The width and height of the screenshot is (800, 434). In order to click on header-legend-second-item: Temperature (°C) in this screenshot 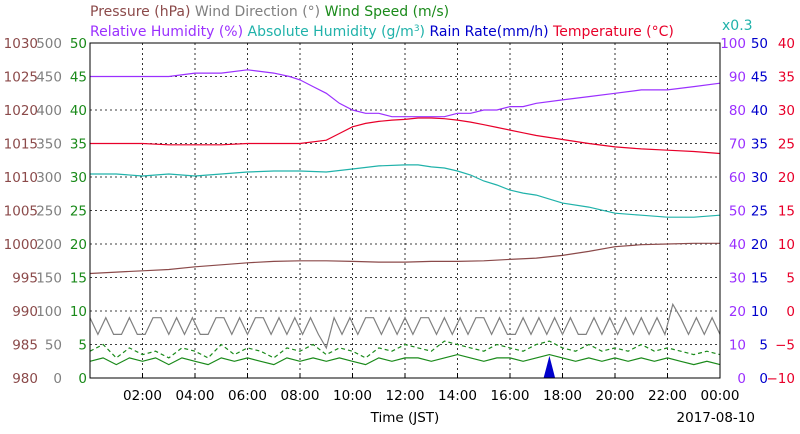, I will do `click(611, 32)`.